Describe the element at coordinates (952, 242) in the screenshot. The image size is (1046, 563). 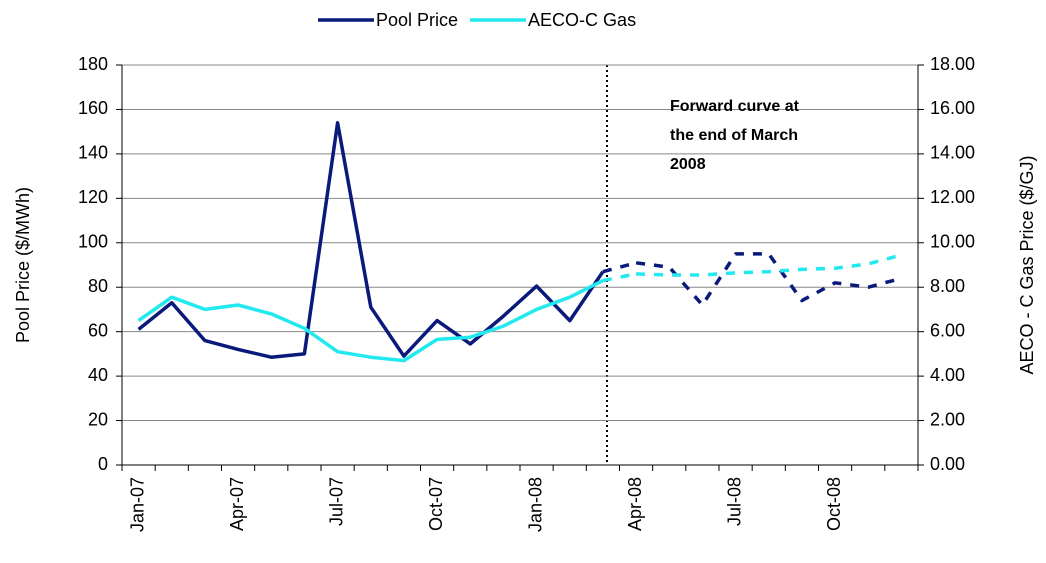
I see `y2-tick-label: 10.00` at that location.